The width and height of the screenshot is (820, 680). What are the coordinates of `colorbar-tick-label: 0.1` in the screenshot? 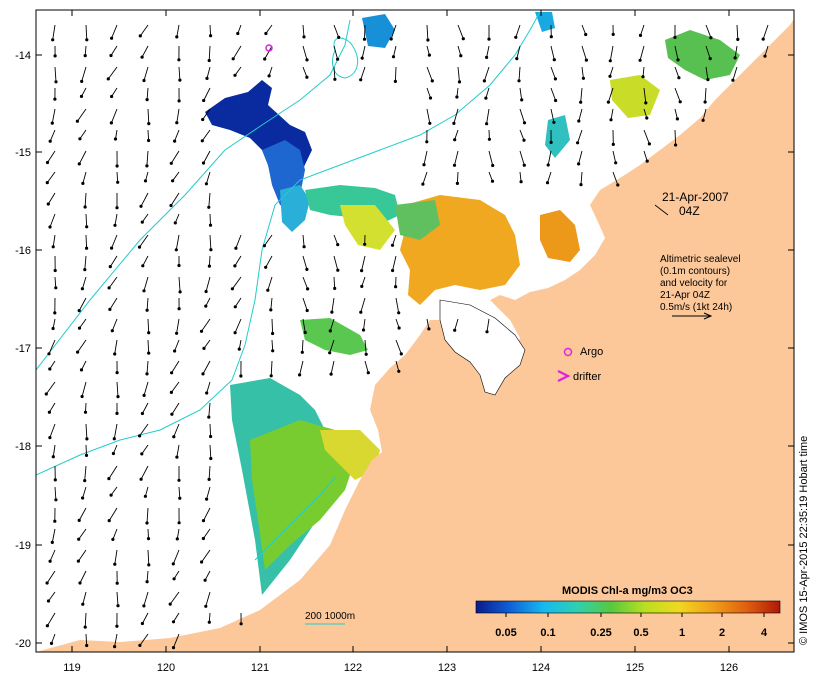 It's located at (547, 633).